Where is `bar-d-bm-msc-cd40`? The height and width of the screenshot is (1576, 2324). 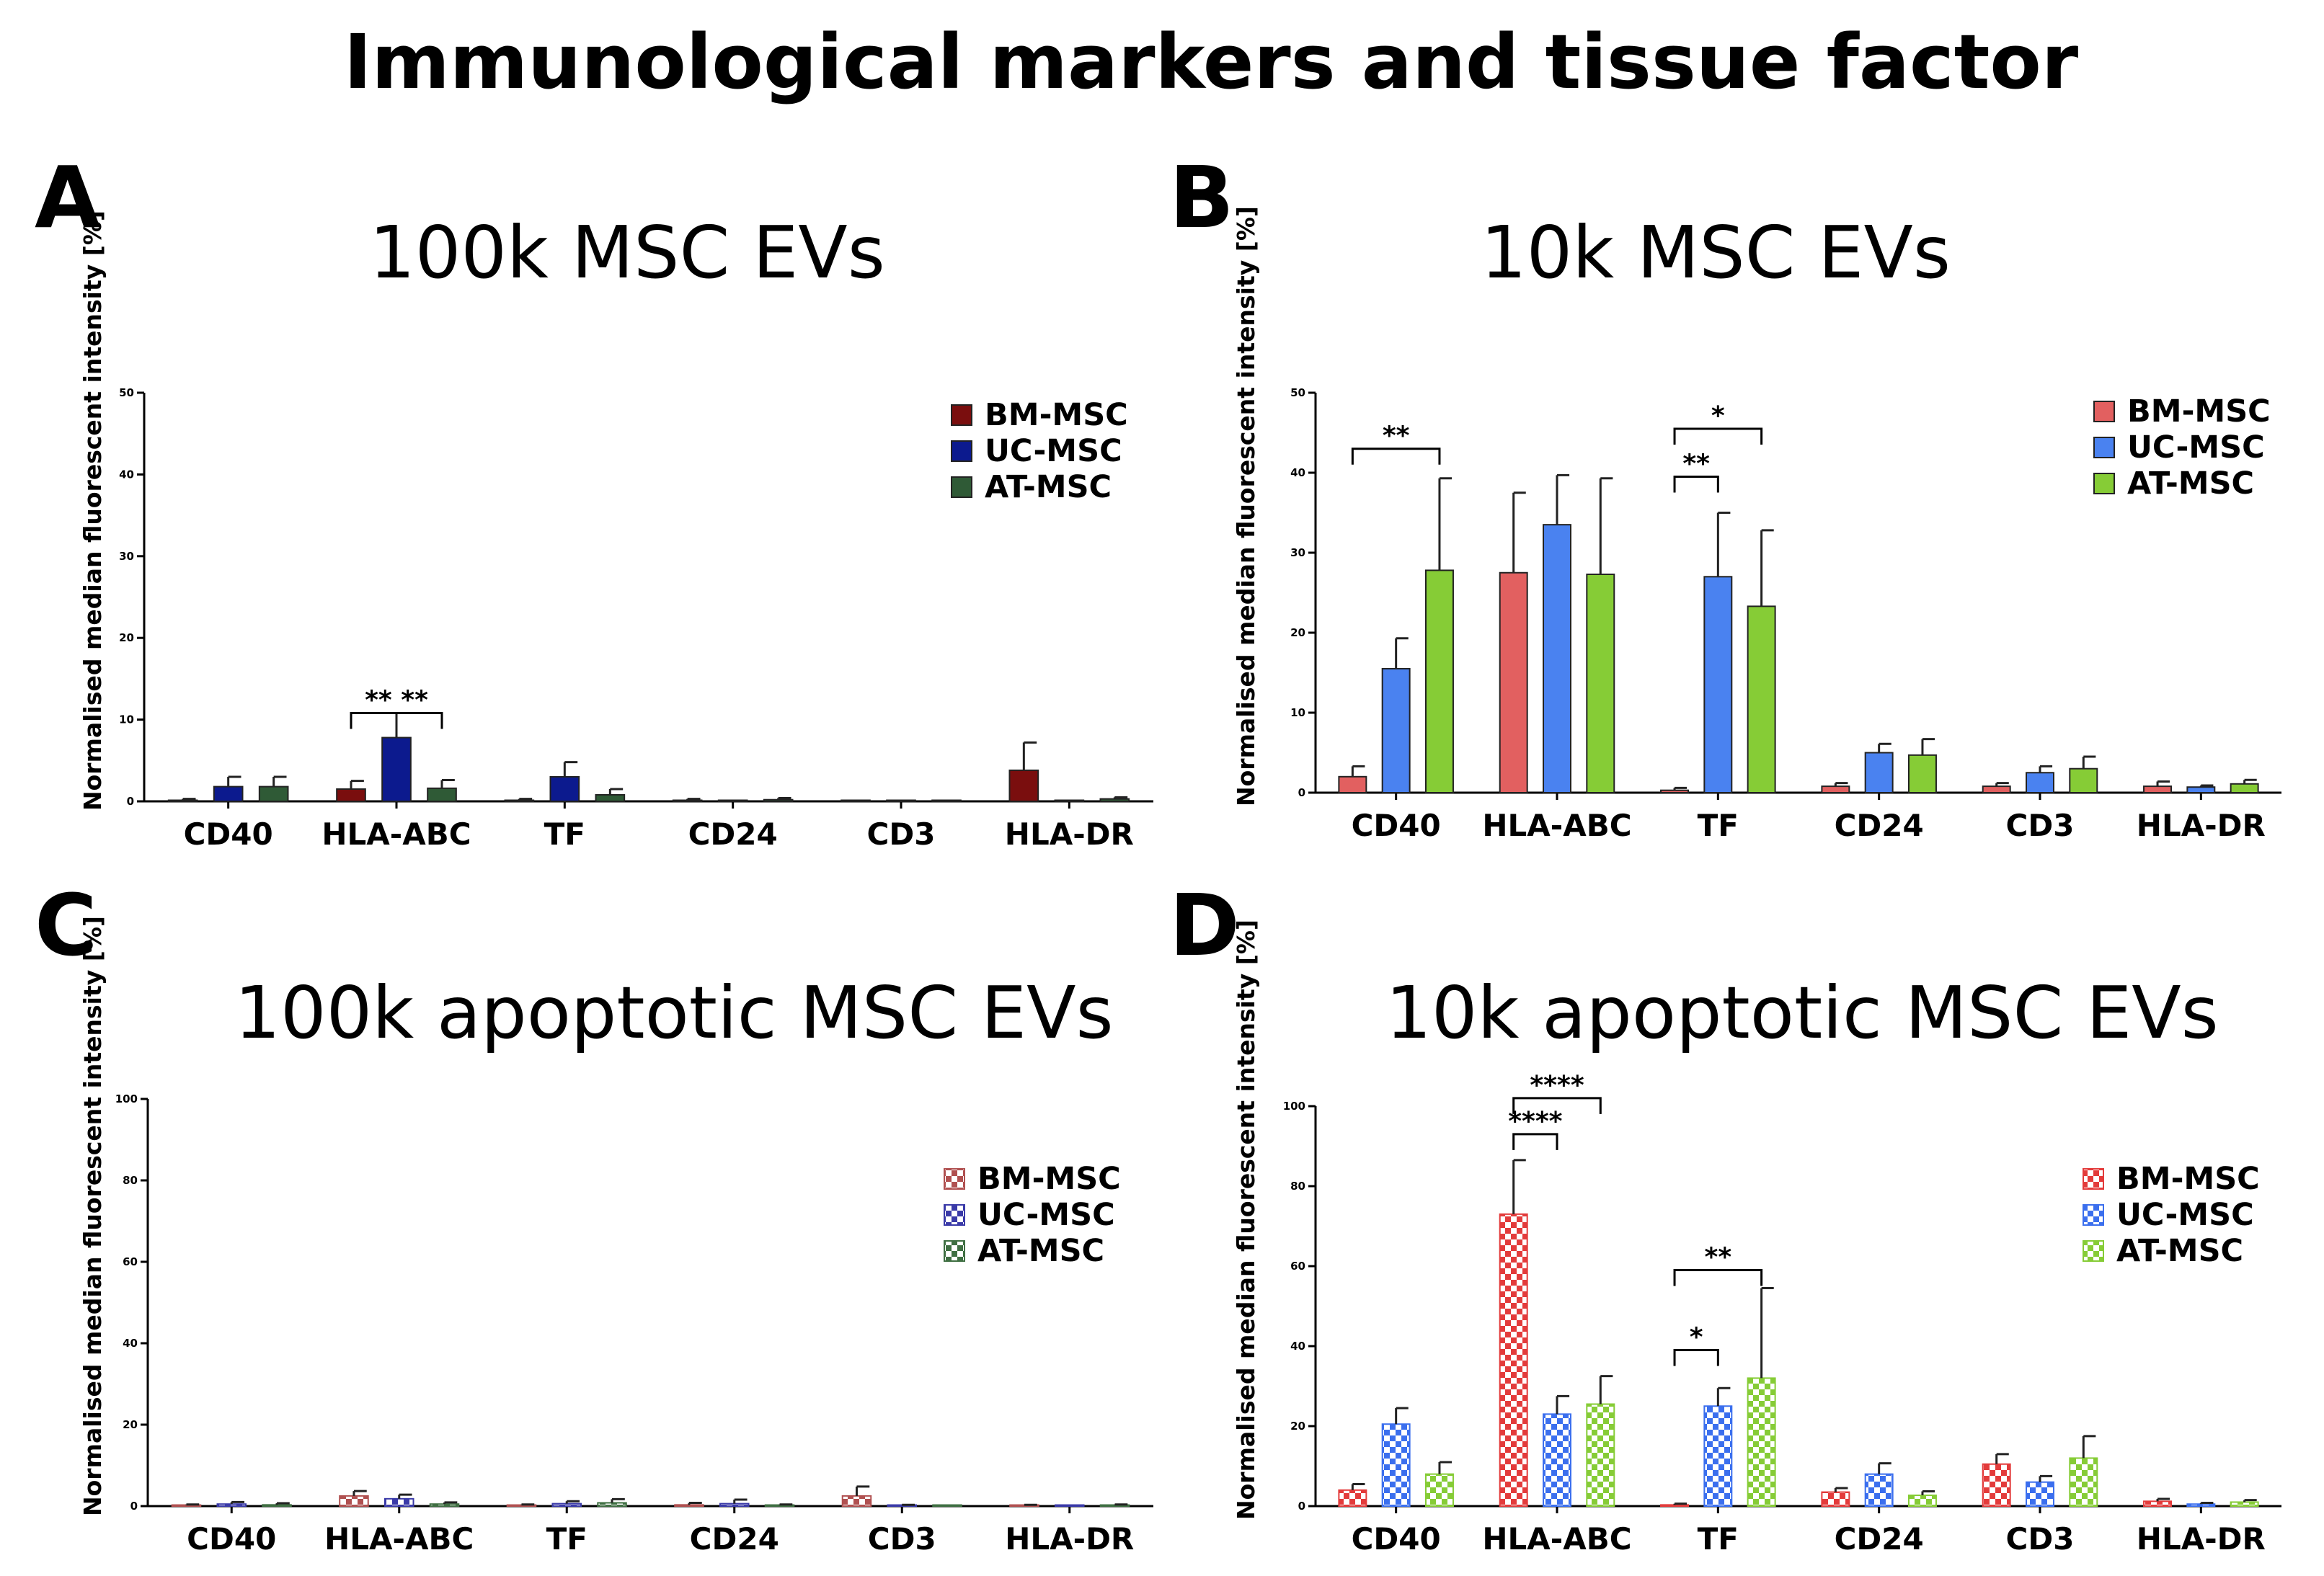 bar-d-bm-msc-cd40 is located at coordinates (1352, 1499).